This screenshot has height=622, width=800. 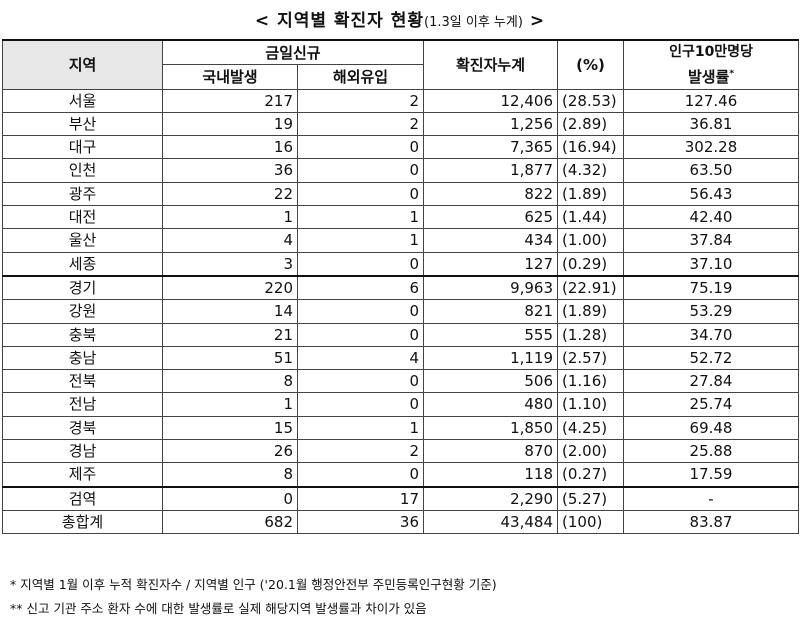 What do you see at coordinates (711, 358) in the screenshot?
I see `rate-cell: 52.72` at bounding box center [711, 358].